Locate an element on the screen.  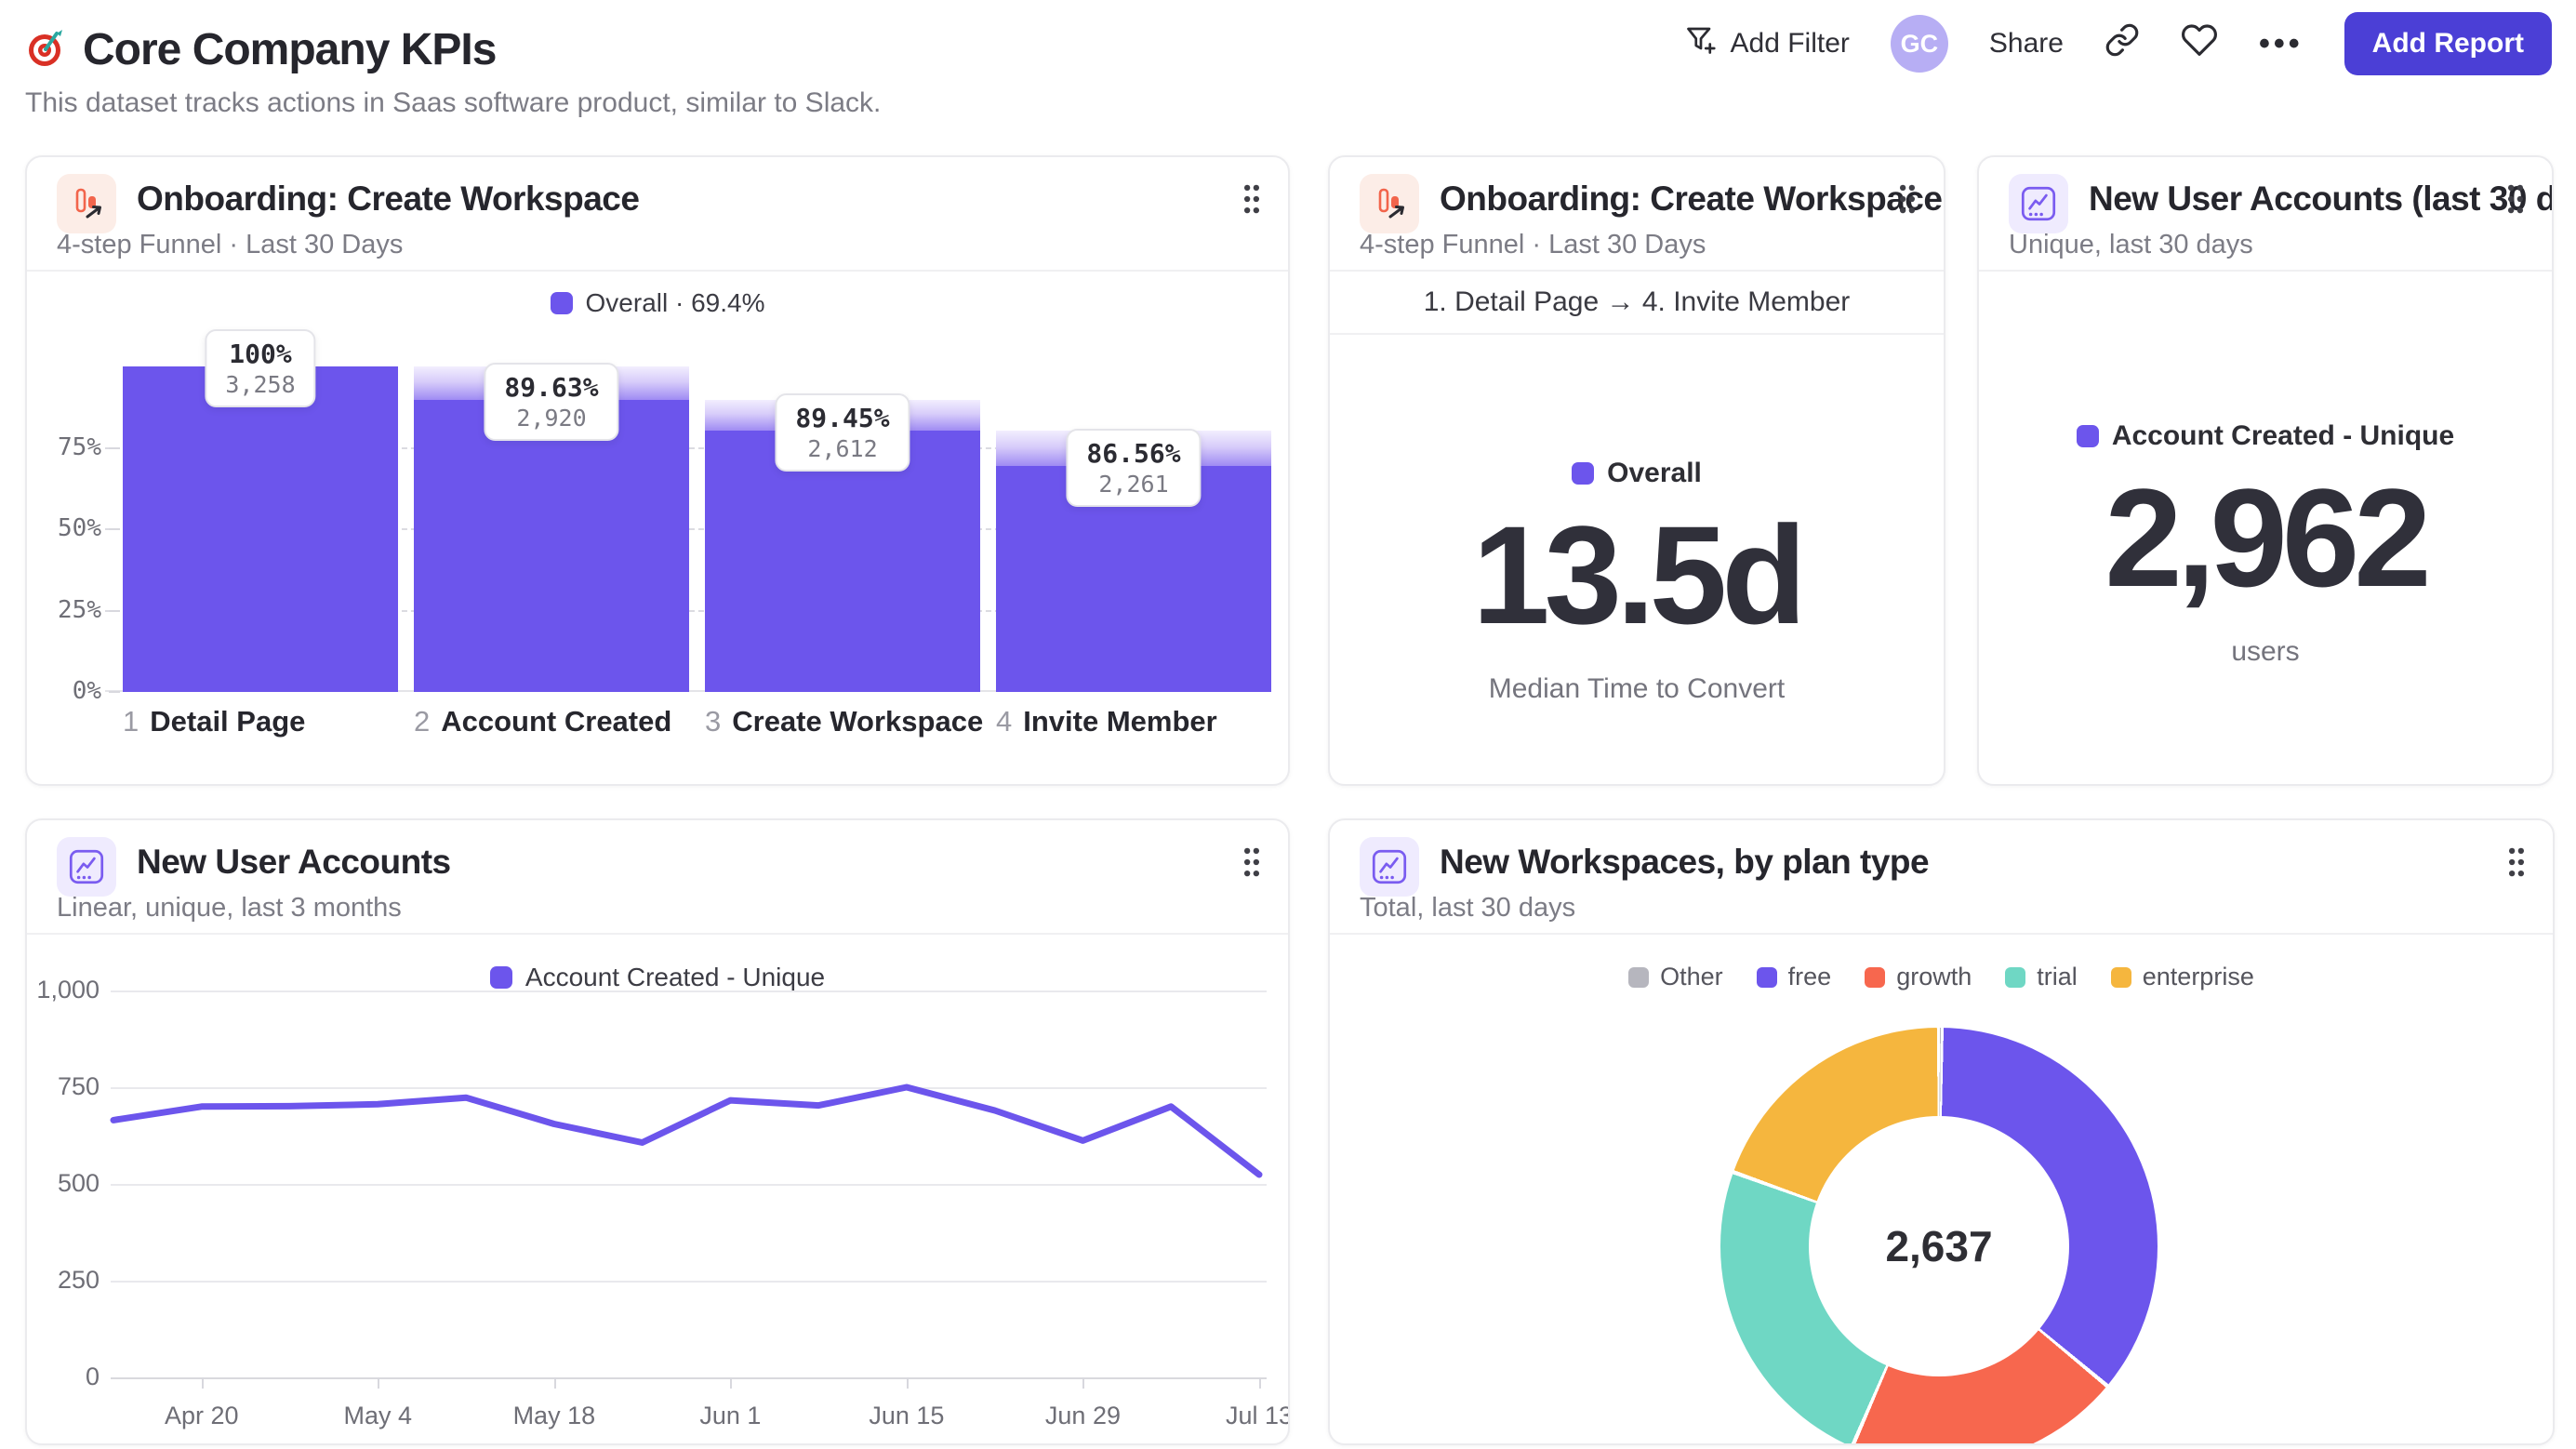
trend-line-svg is located at coordinates (686, 1130).